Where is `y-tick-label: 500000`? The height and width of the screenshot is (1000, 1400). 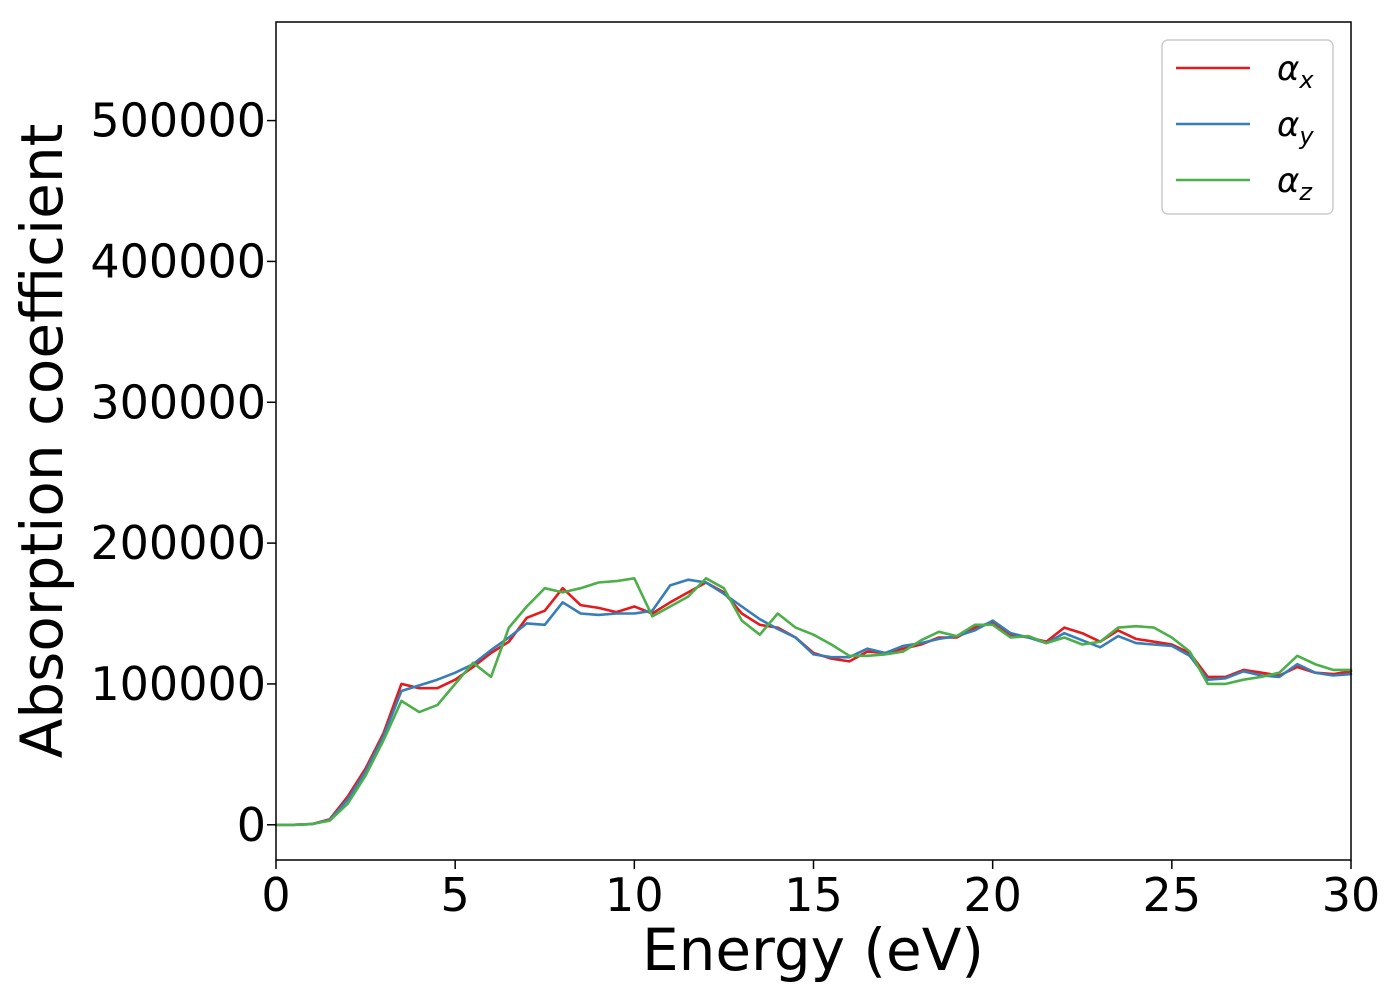
y-tick-label: 500000 is located at coordinates (178, 121).